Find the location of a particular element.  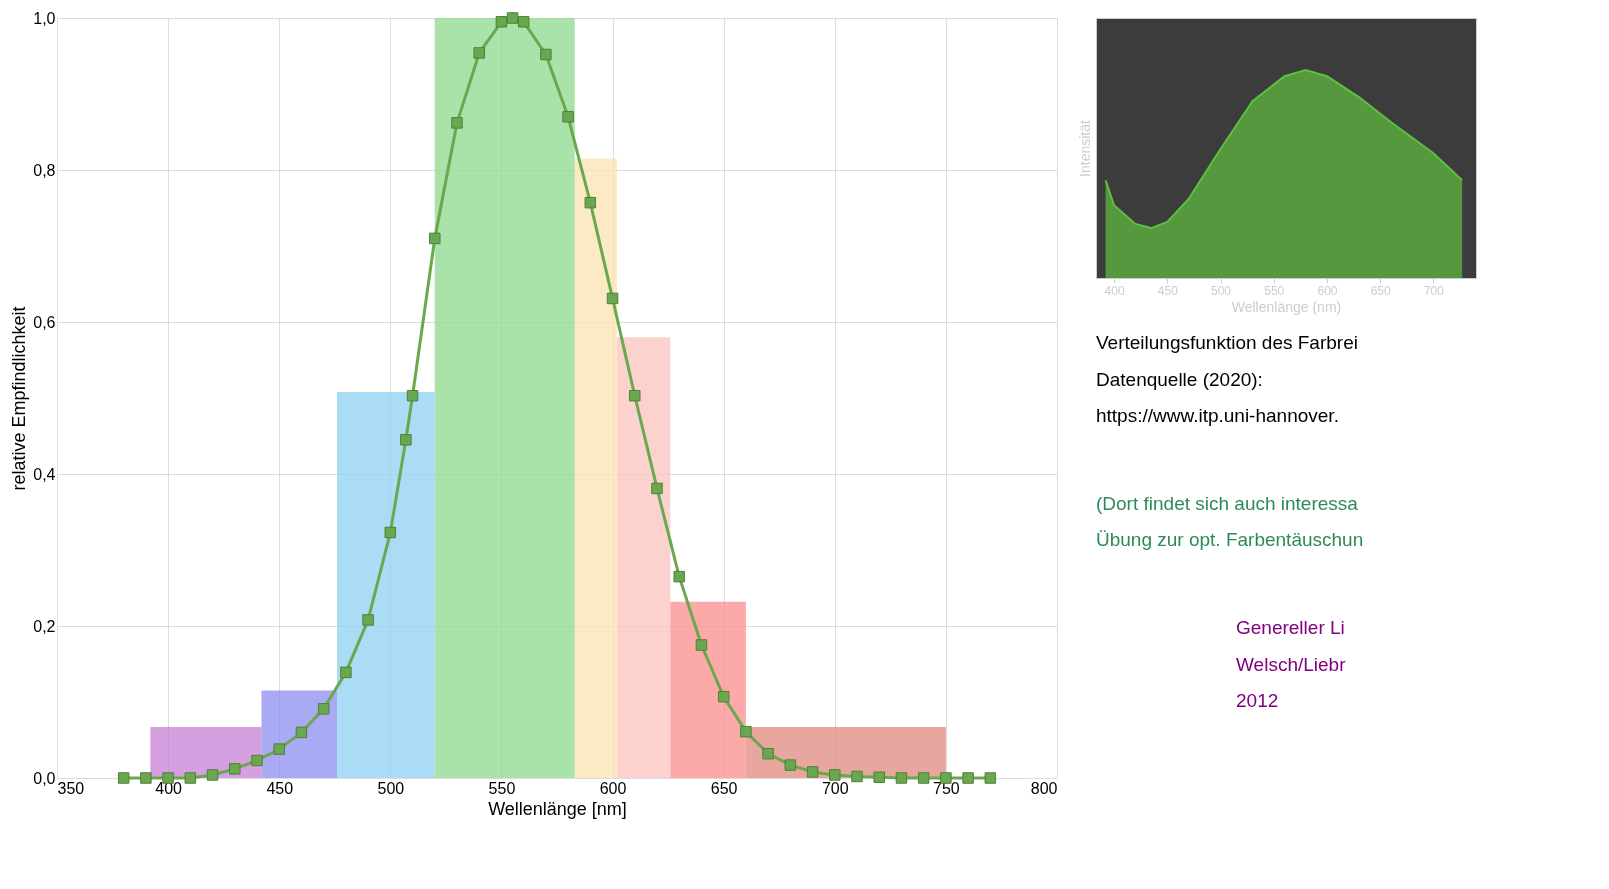

x-tick-label: 350 is located at coordinates (71, 788).